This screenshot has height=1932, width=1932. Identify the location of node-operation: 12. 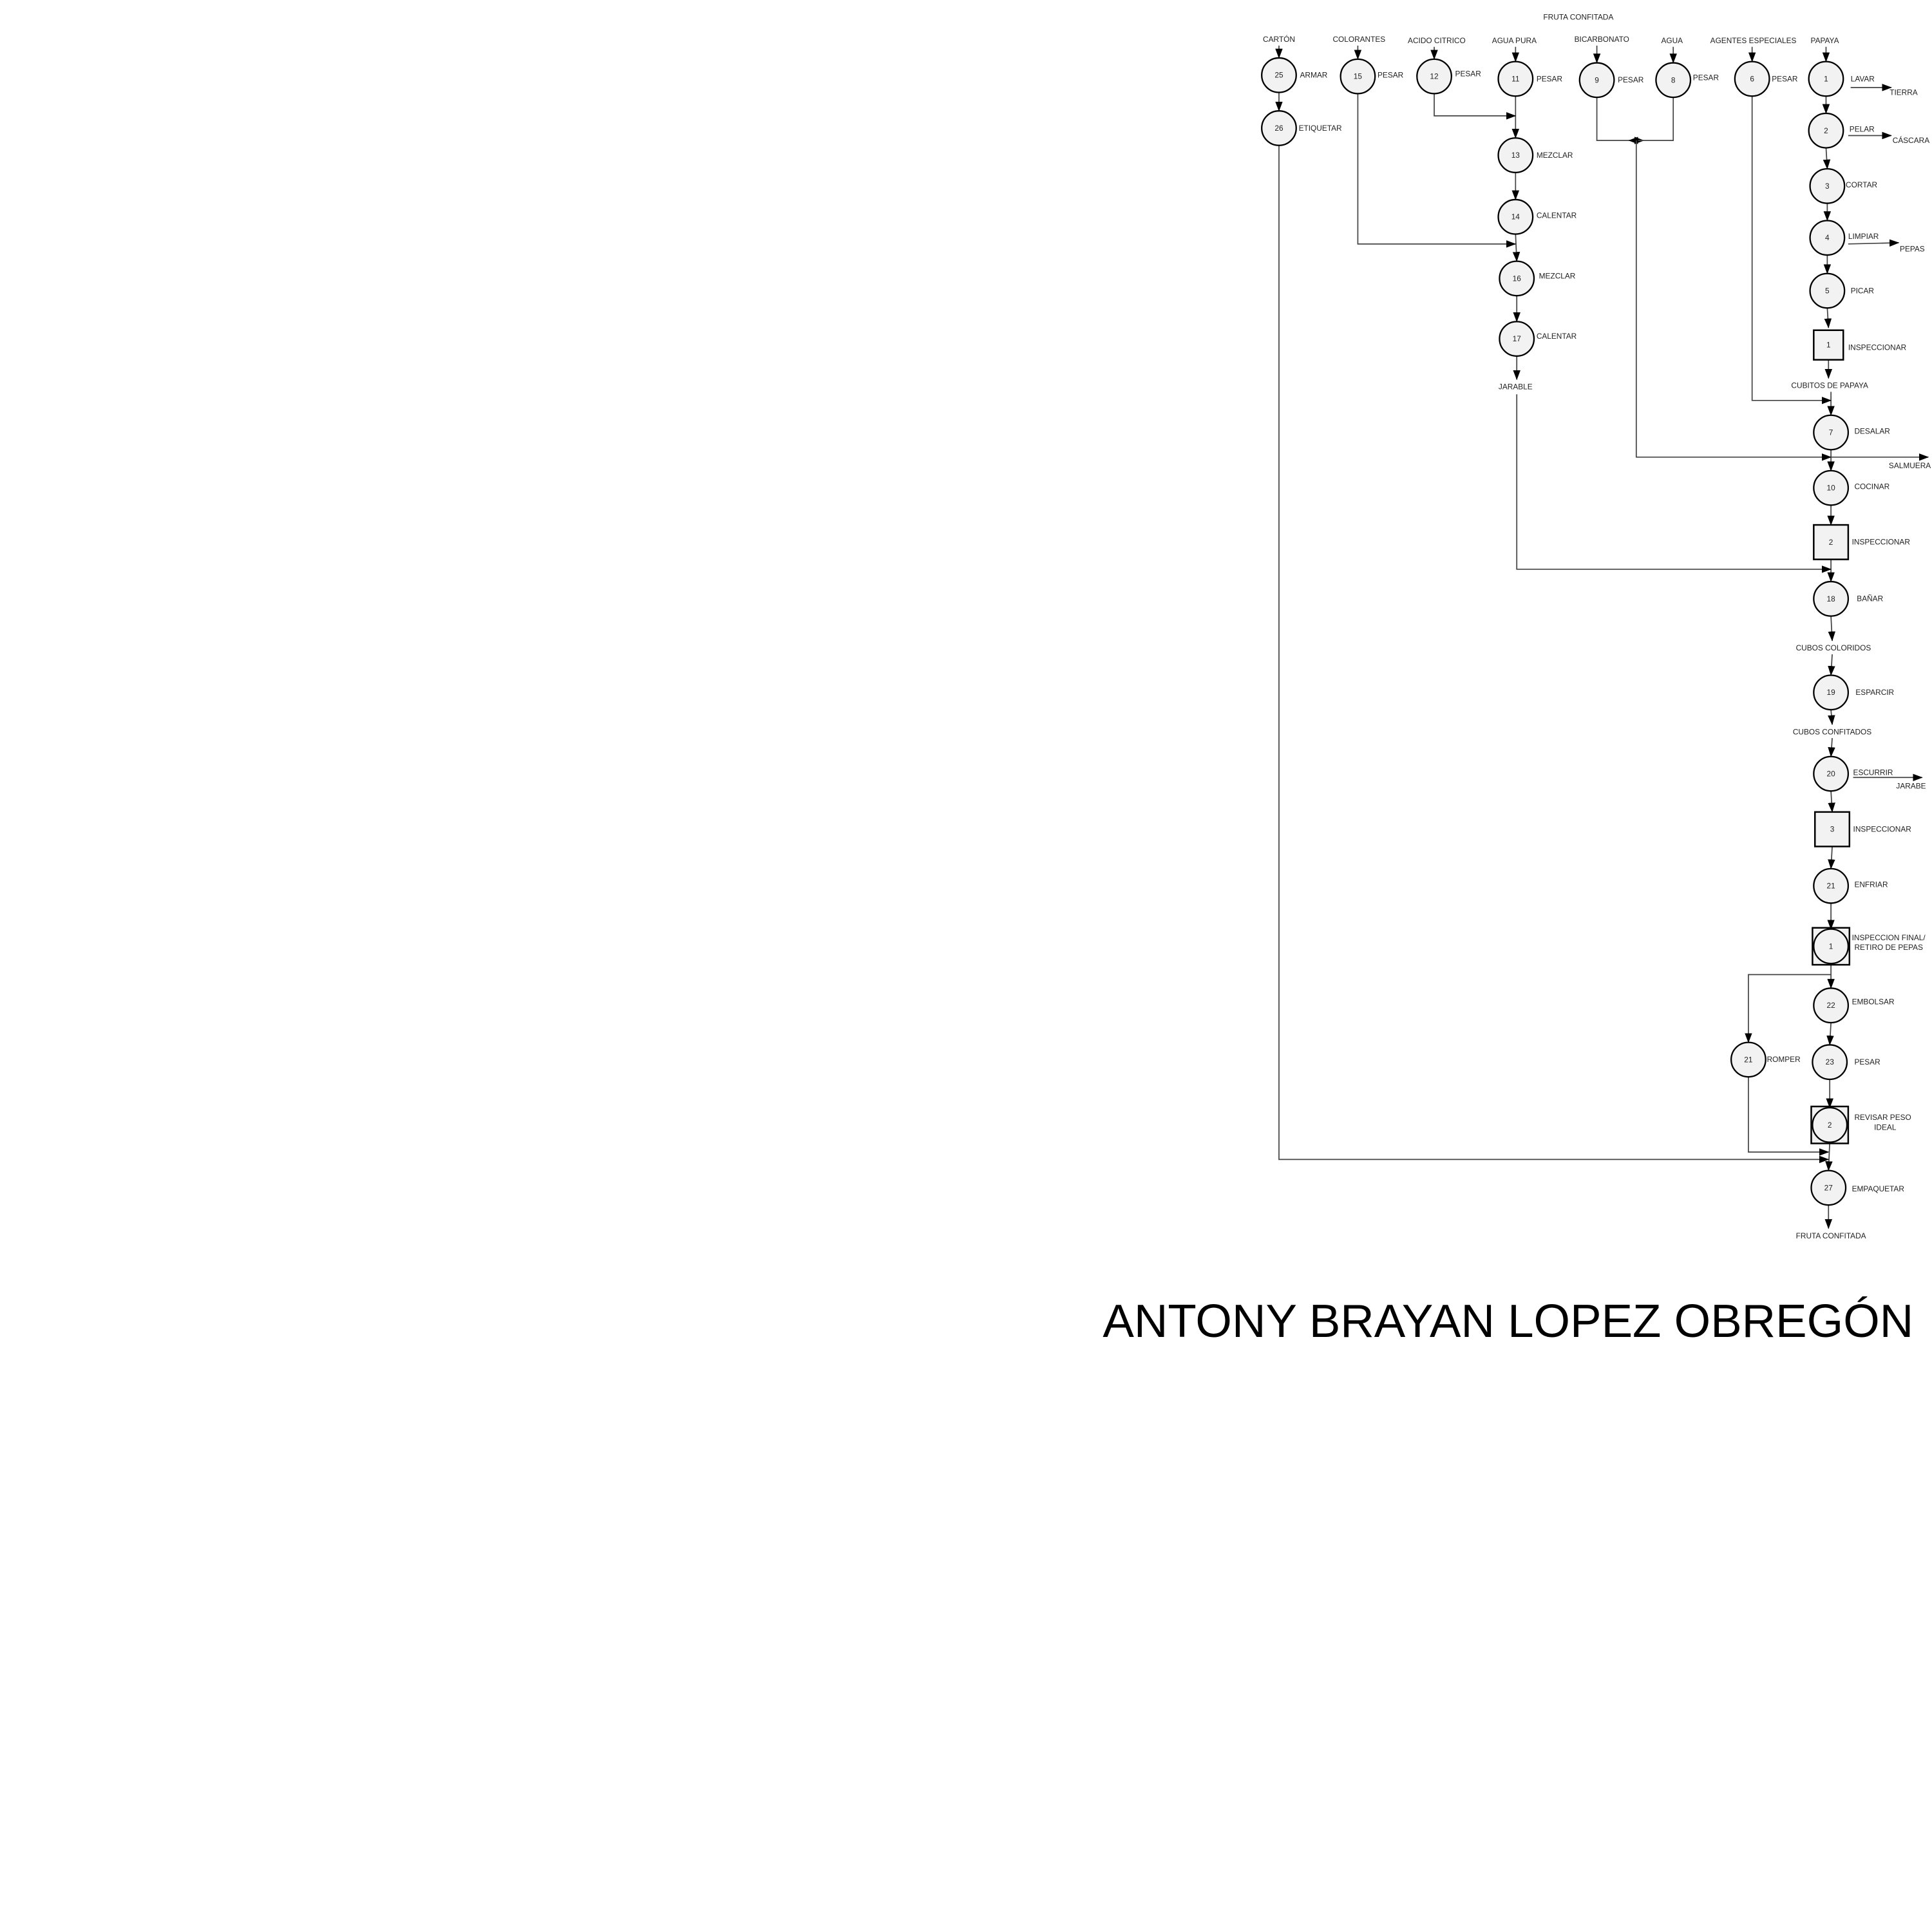
(1434, 76).